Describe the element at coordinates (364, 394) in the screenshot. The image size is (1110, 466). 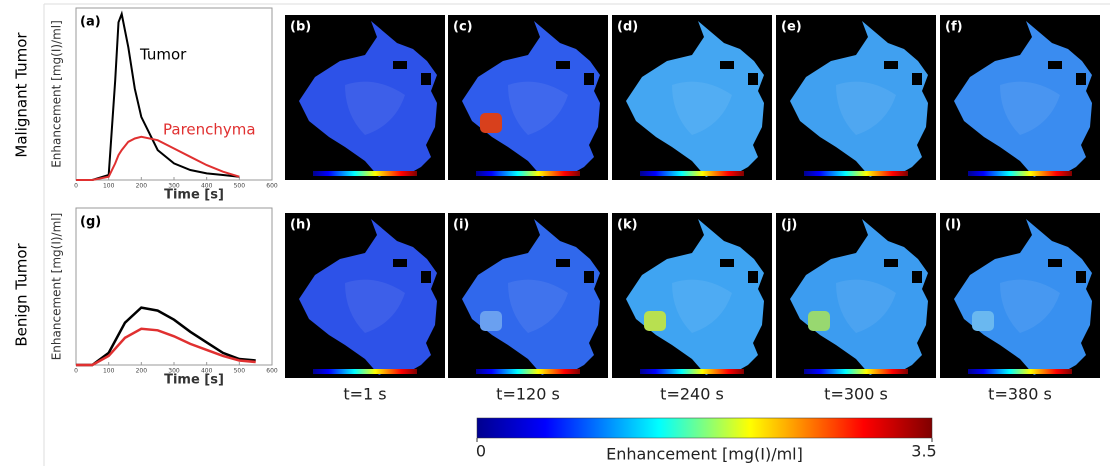
I see `time-label: t=1 s` at that location.